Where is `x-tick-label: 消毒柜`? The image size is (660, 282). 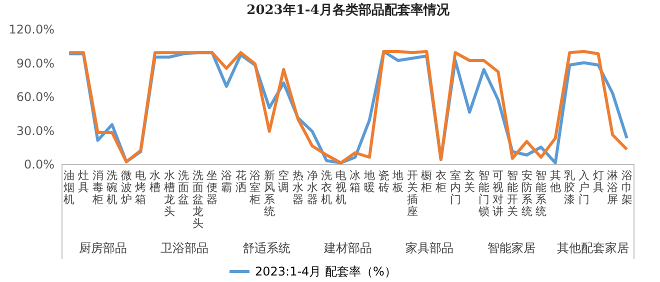 x-tick-label: 消毒柜 is located at coordinates (97, 187).